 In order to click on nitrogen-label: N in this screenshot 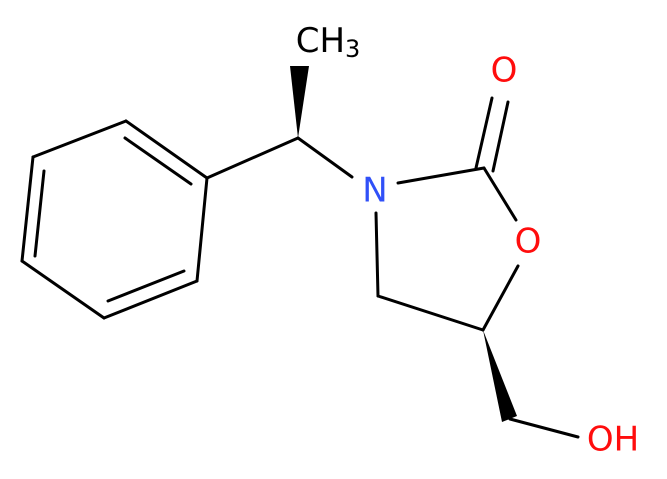, I will do `click(374, 191)`.